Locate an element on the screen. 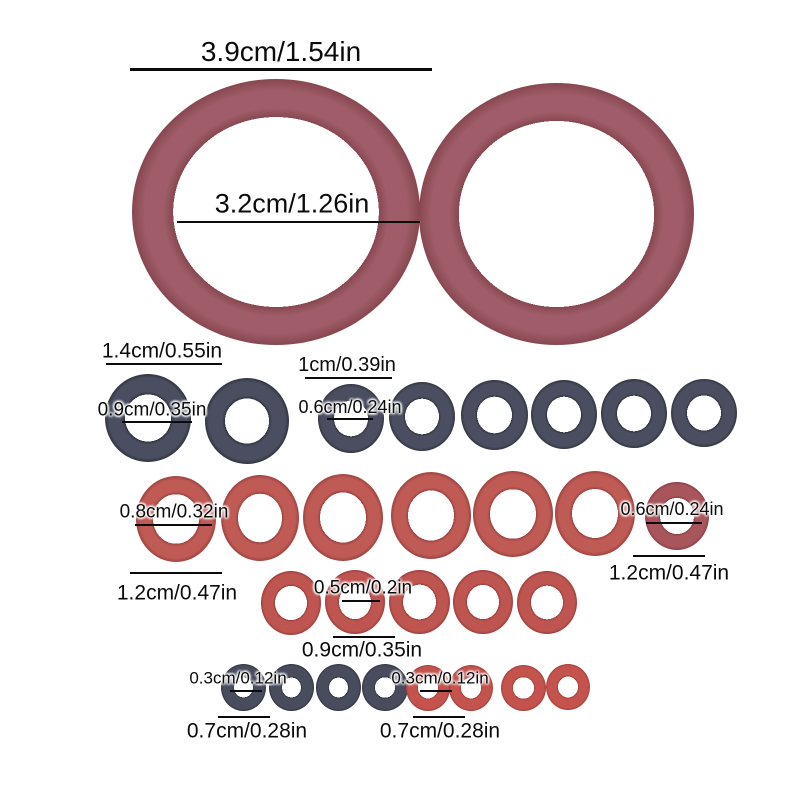 The width and height of the screenshot is (800, 800). measurement-line-tiny-black-outer is located at coordinates (244, 717).